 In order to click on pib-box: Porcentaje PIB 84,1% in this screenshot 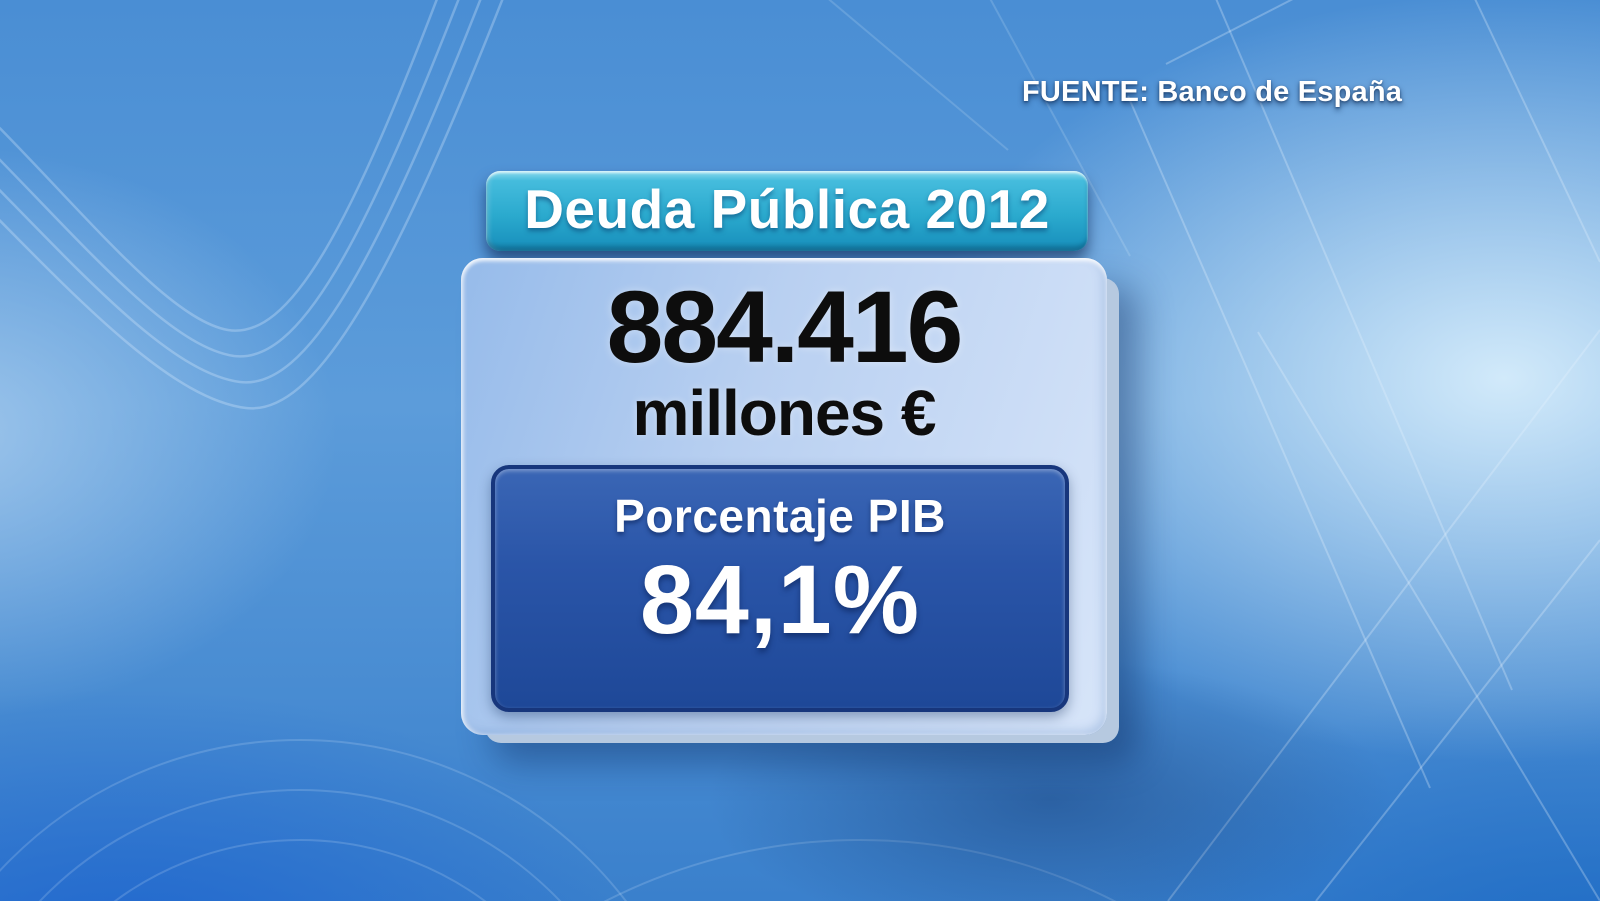, I will do `click(780, 588)`.